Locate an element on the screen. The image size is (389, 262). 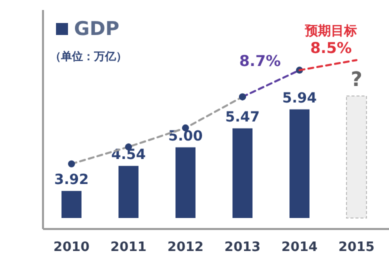
data-label: 5.00 is located at coordinates (186, 136).